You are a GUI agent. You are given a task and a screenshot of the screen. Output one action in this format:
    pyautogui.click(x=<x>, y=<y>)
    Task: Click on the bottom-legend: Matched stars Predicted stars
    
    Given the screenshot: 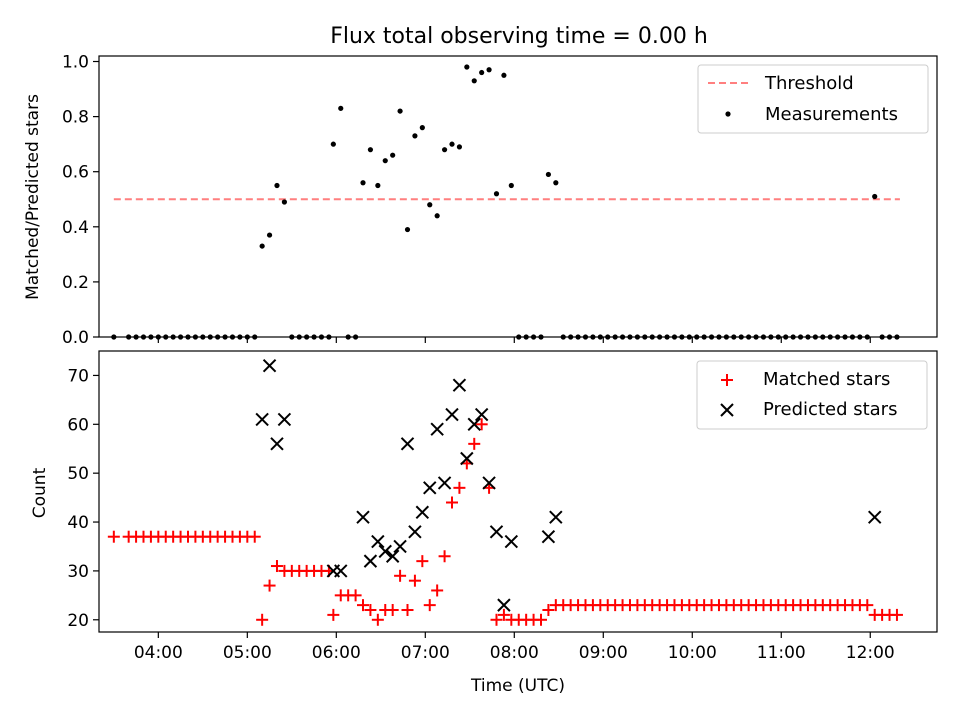 What is the action you would take?
    pyautogui.click(x=812, y=395)
    